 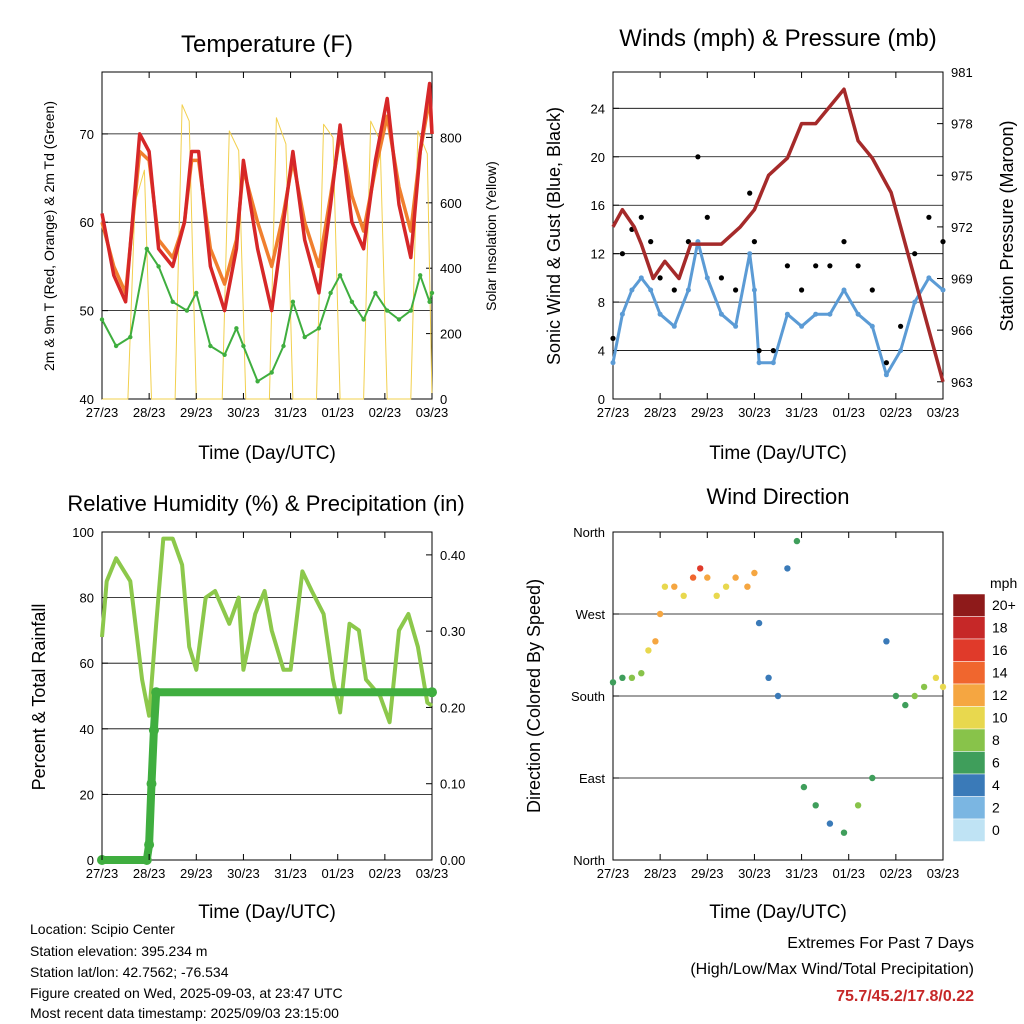 What do you see at coordinates (337, 873) in the screenshot?
I see `x-tick-label: 01/23` at bounding box center [337, 873].